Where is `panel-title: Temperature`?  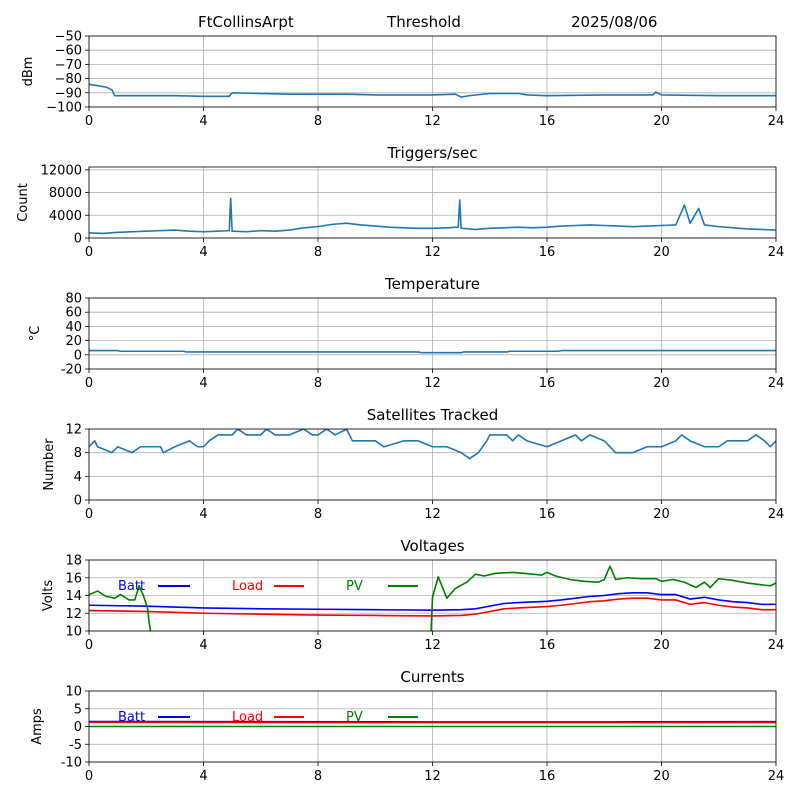 panel-title: Temperature is located at coordinates (432, 284).